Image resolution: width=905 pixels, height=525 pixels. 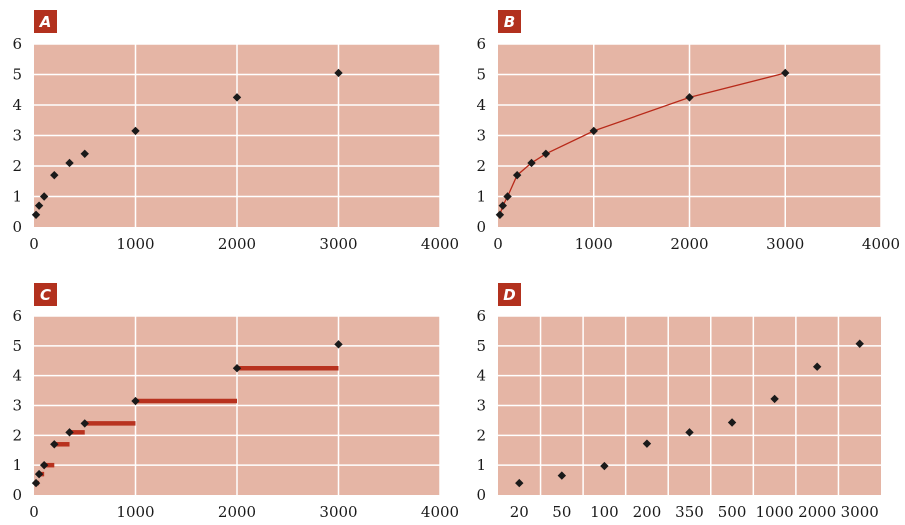 What do you see at coordinates (689, 512) in the screenshot?
I see `x-tick-label: 350` at bounding box center [689, 512].